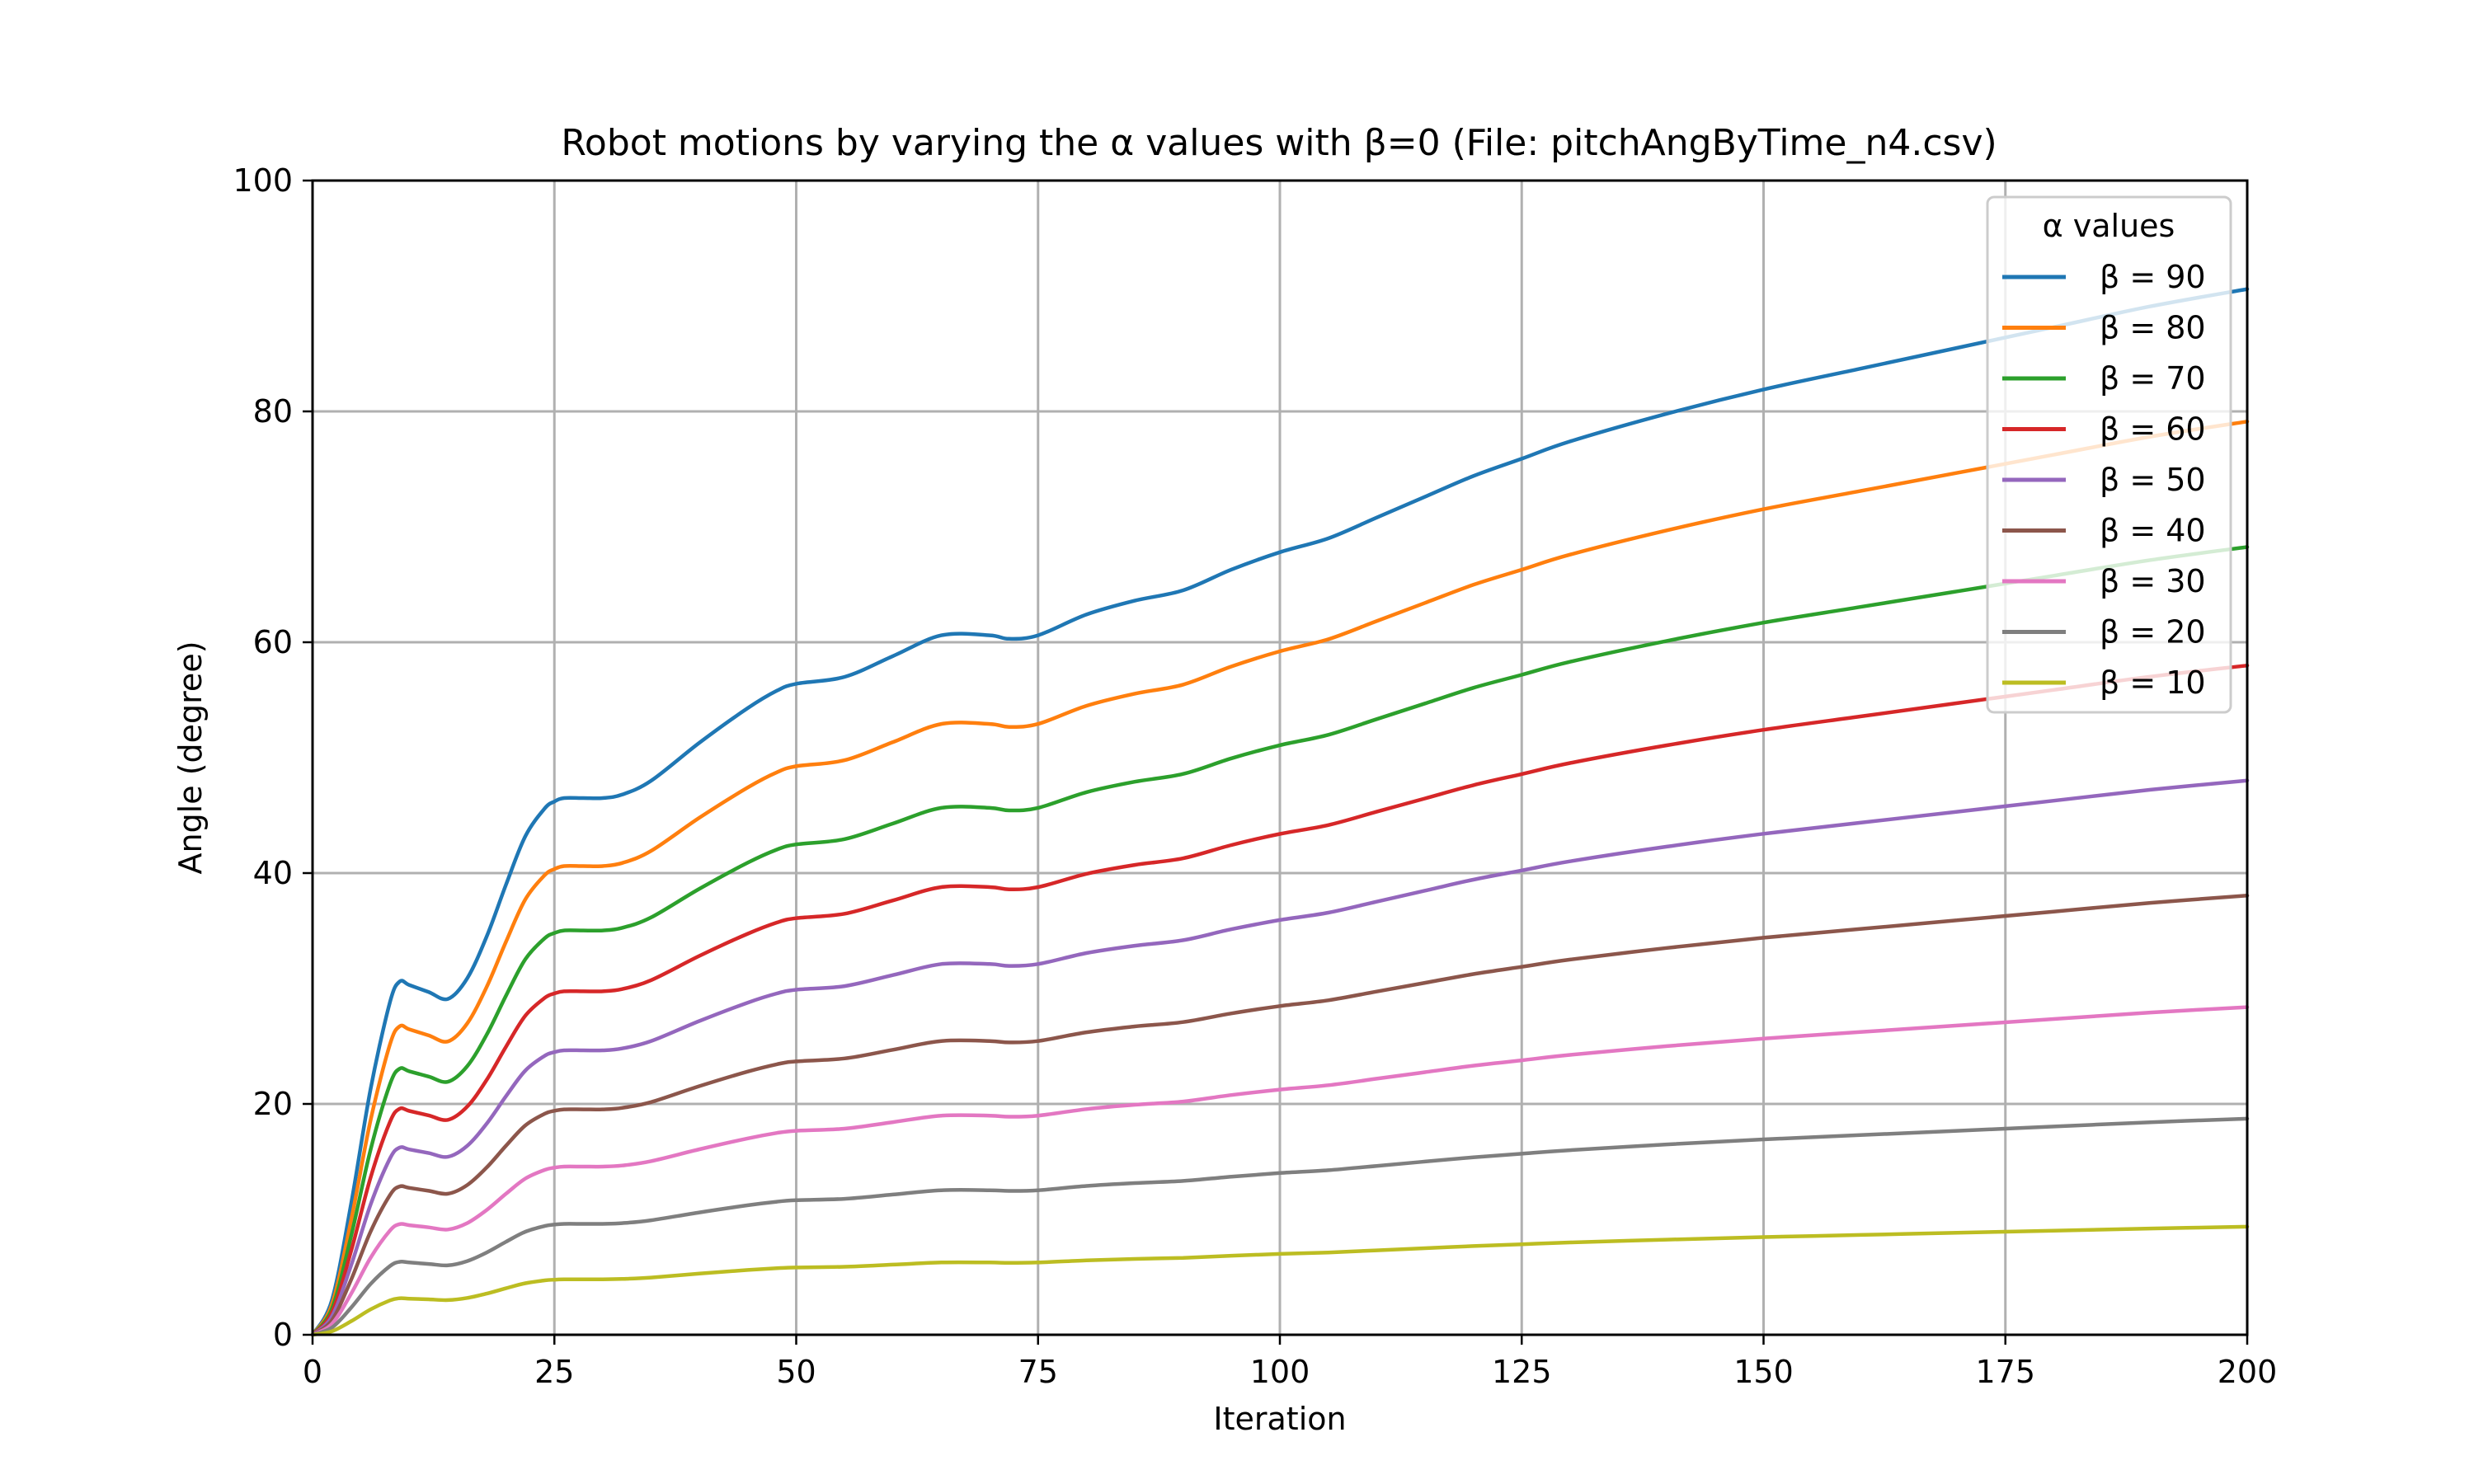 The width and height of the screenshot is (2474, 1484). I want to click on y-tick-label: 80, so click(273, 411).